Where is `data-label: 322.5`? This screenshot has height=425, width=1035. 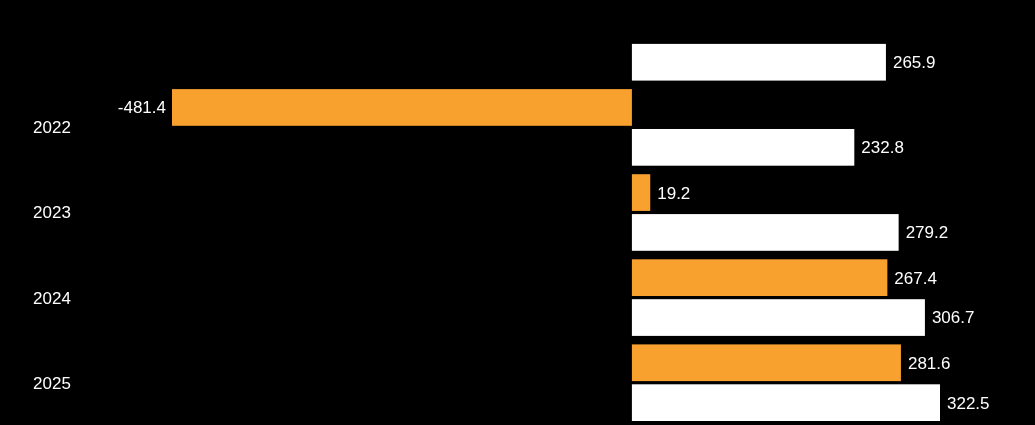 data-label: 322.5 is located at coordinates (968, 403).